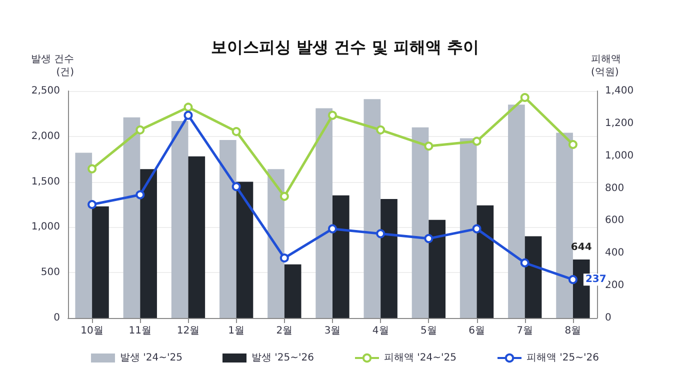 The image size is (690, 376). What do you see at coordinates (45, 91) in the screenshot?
I see `y-tick-label: 2,500` at bounding box center [45, 91].